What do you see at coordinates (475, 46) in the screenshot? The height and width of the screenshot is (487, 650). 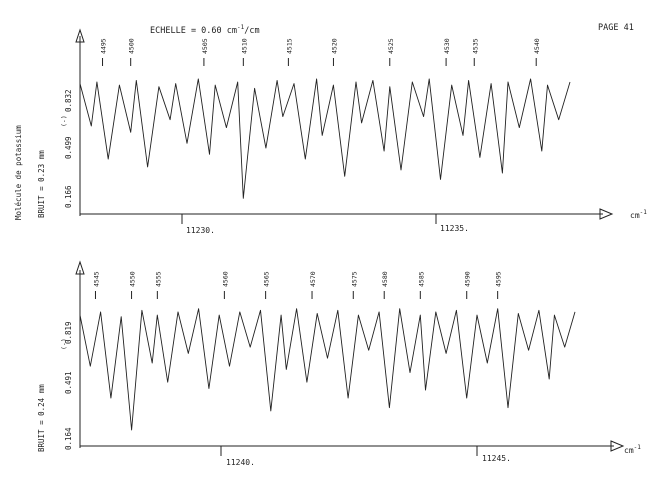 I see `panel-1-line-number-label: 4535` at bounding box center [475, 46].